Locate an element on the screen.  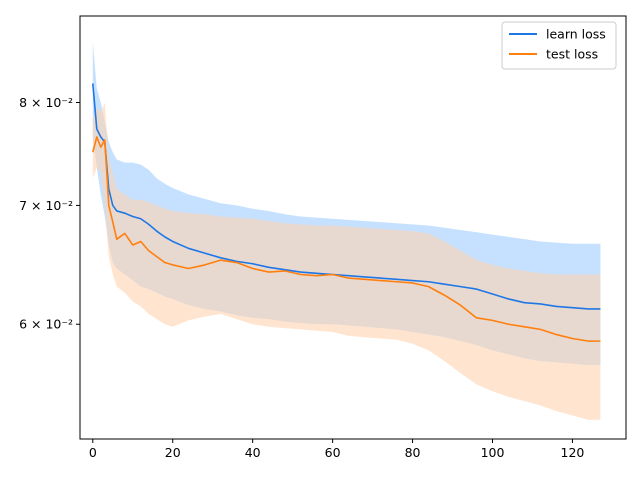
y-axis: 6 × 10⁻² 7 × 10⁻² 8 × 10⁻² is located at coordinates (49, 213).